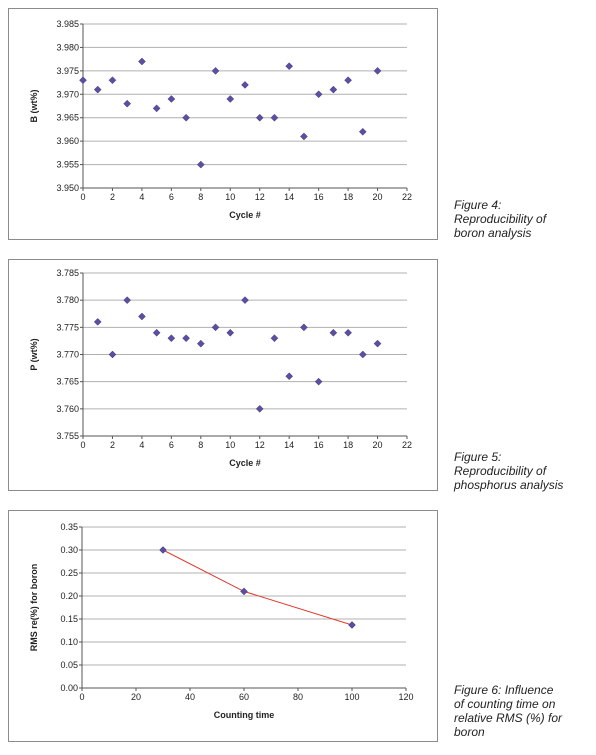 The width and height of the screenshot is (596, 755). What do you see at coordinates (69, 550) in the screenshot?
I see `y-tick-label: 0.30` at bounding box center [69, 550].